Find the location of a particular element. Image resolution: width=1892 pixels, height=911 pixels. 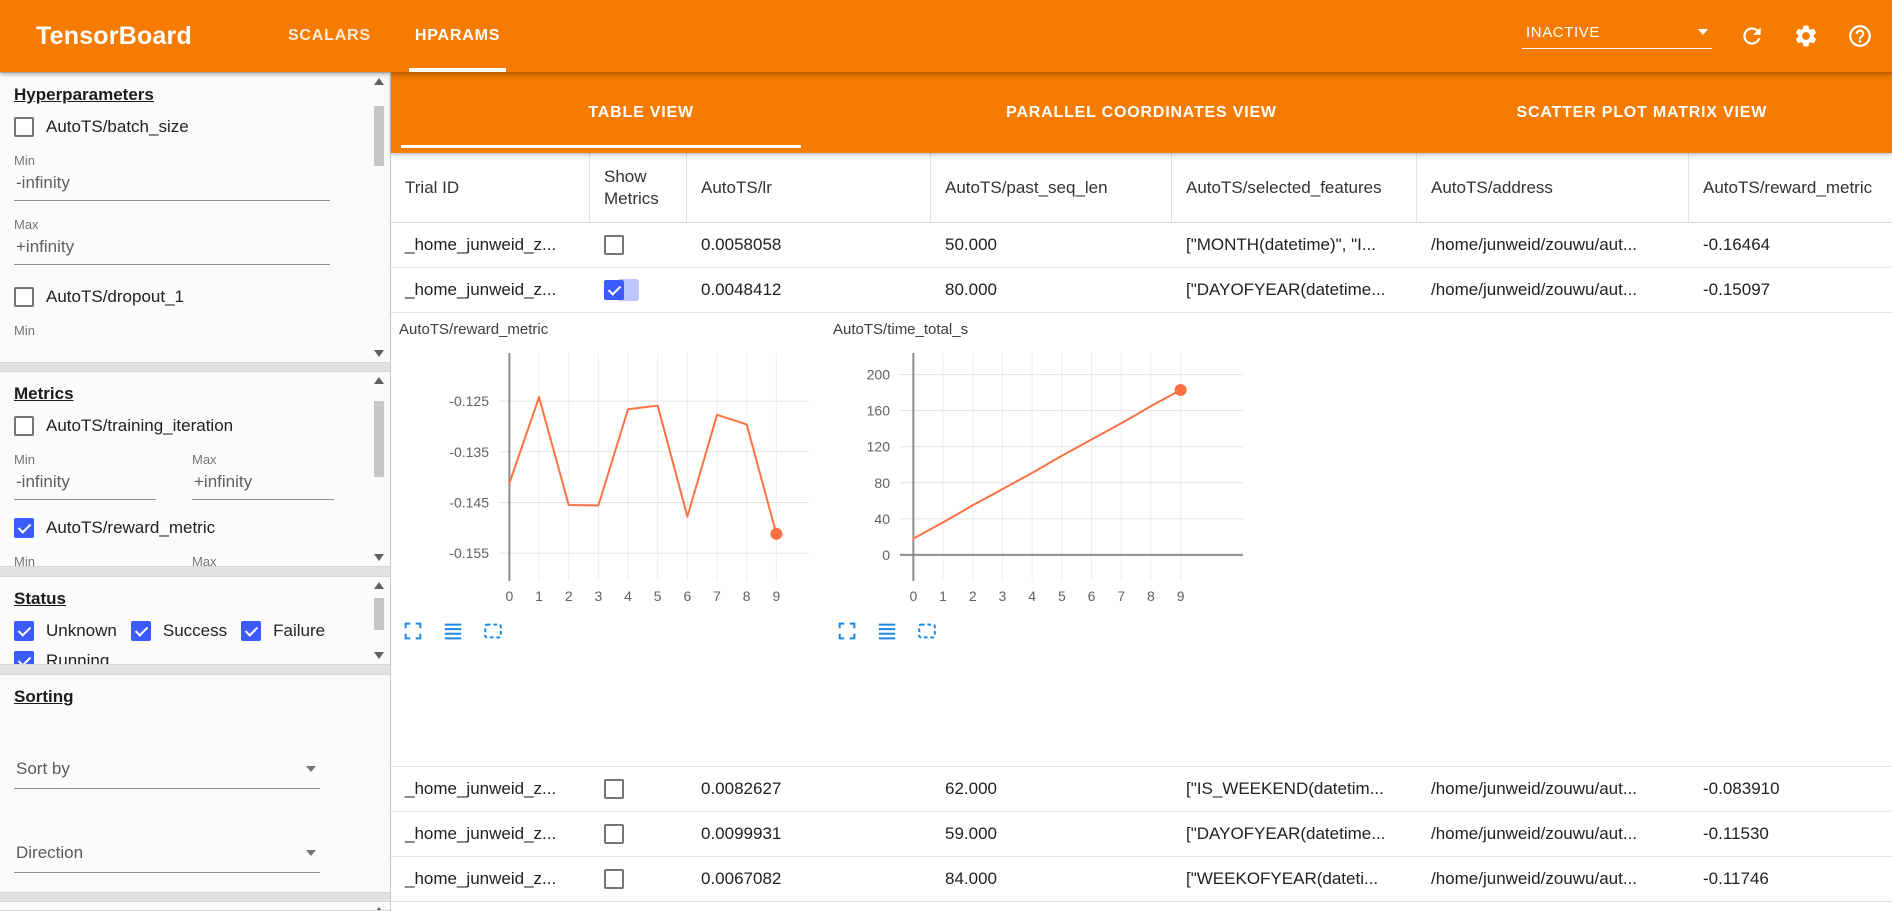

reward-metric-cell: -0.11746 is located at coordinates (1736, 878).